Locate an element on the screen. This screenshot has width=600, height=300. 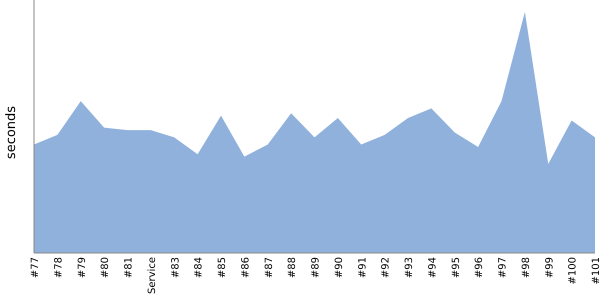
x-tick-label: #91 is located at coordinates (362, 267).